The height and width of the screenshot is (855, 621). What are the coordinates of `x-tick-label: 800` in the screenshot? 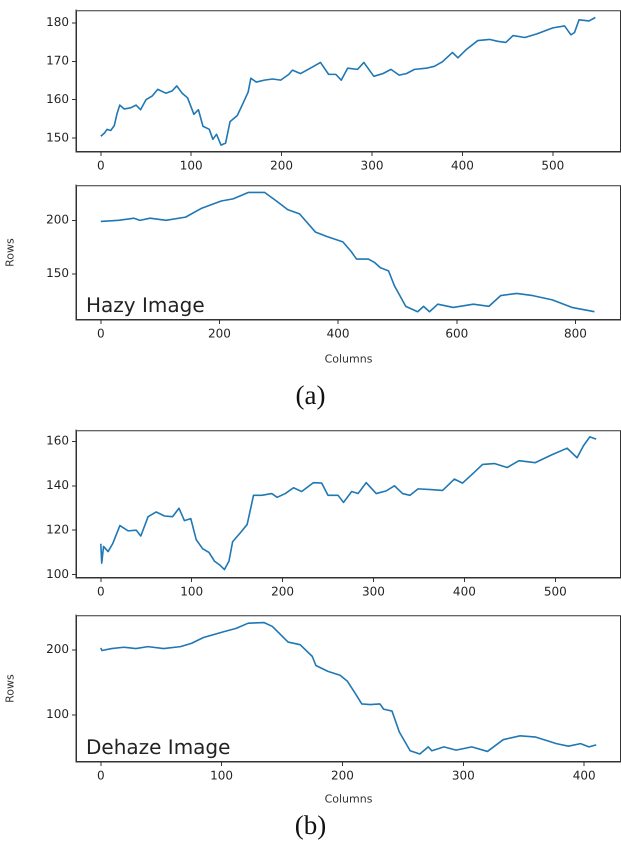 It's located at (575, 333).